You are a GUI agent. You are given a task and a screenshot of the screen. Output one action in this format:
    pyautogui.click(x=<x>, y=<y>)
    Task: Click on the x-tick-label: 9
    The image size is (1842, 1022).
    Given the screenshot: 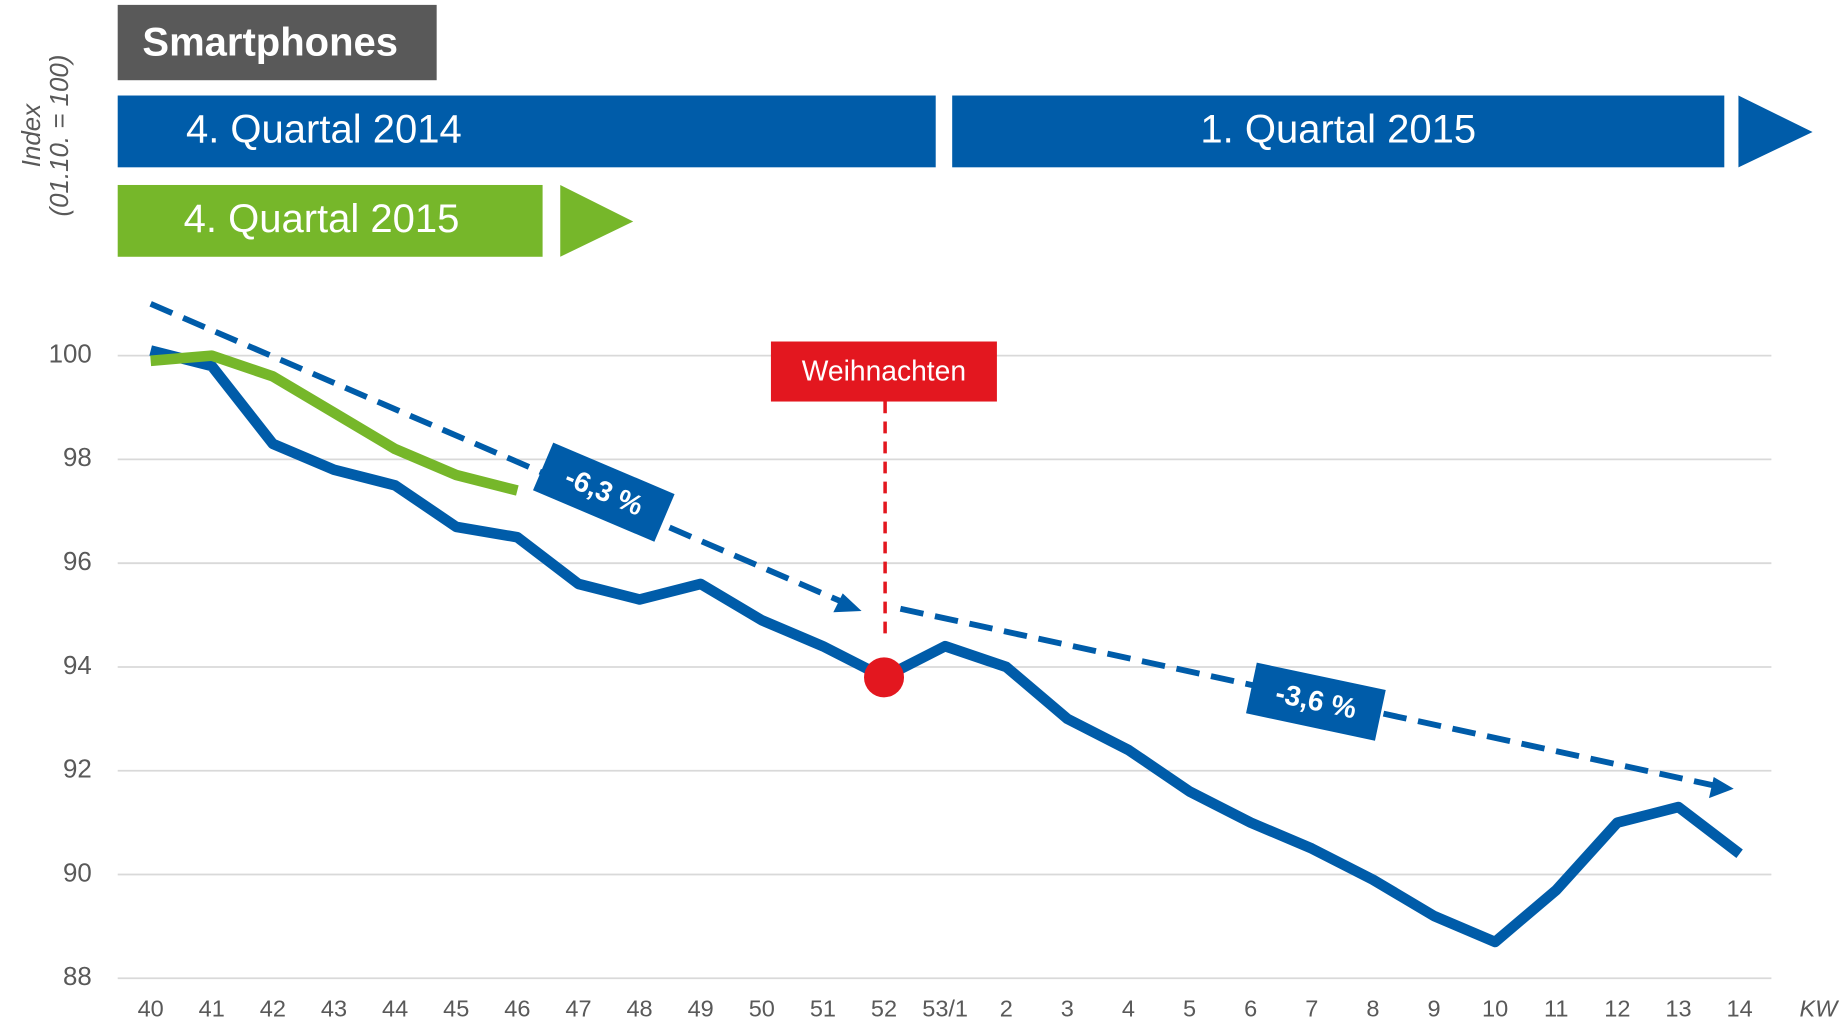 What is the action you would take?
    pyautogui.click(x=1433, y=1008)
    